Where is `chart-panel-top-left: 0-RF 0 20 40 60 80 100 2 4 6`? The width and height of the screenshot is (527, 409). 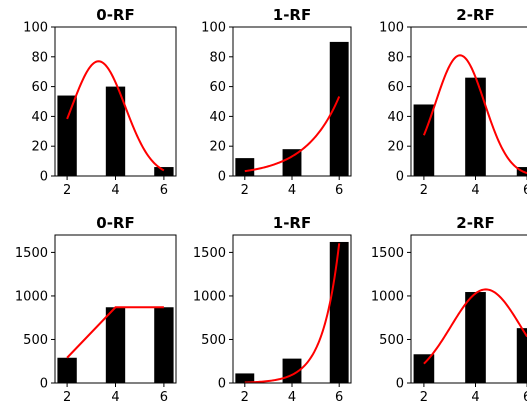
chart-panel-top-left: 0-RF 0 20 40 60 80 100 2 4 6 is located at coordinates (100, 102).